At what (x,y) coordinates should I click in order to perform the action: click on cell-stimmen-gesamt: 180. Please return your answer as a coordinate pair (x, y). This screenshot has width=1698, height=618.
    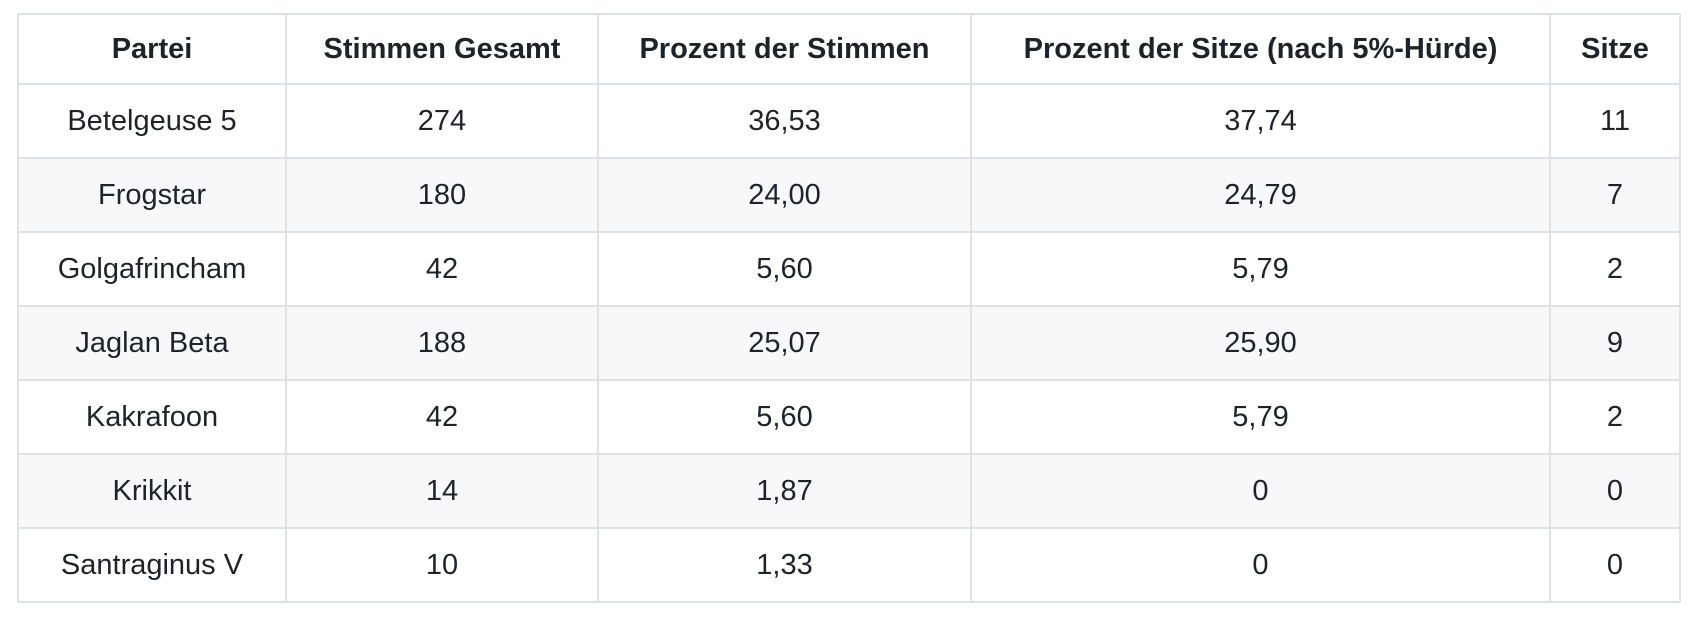
    Looking at the image, I should click on (442, 195).